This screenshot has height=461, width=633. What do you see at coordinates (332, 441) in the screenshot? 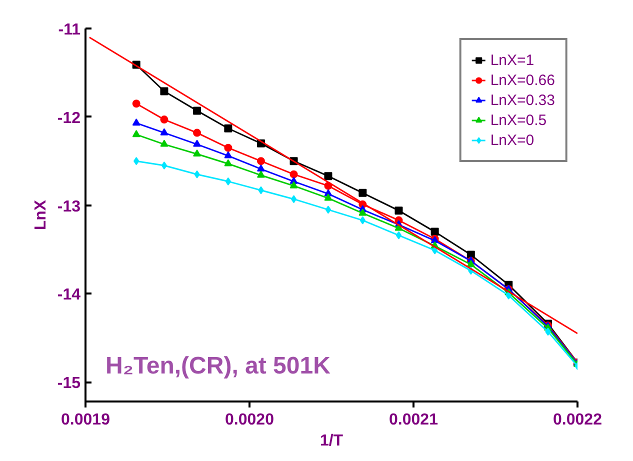
I see `x-axis-title: 1/T` at bounding box center [332, 441].